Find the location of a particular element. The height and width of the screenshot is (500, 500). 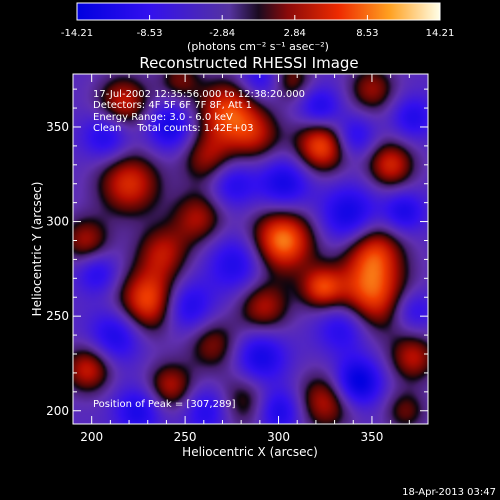

colorbar-gradient is located at coordinates (258, 11).